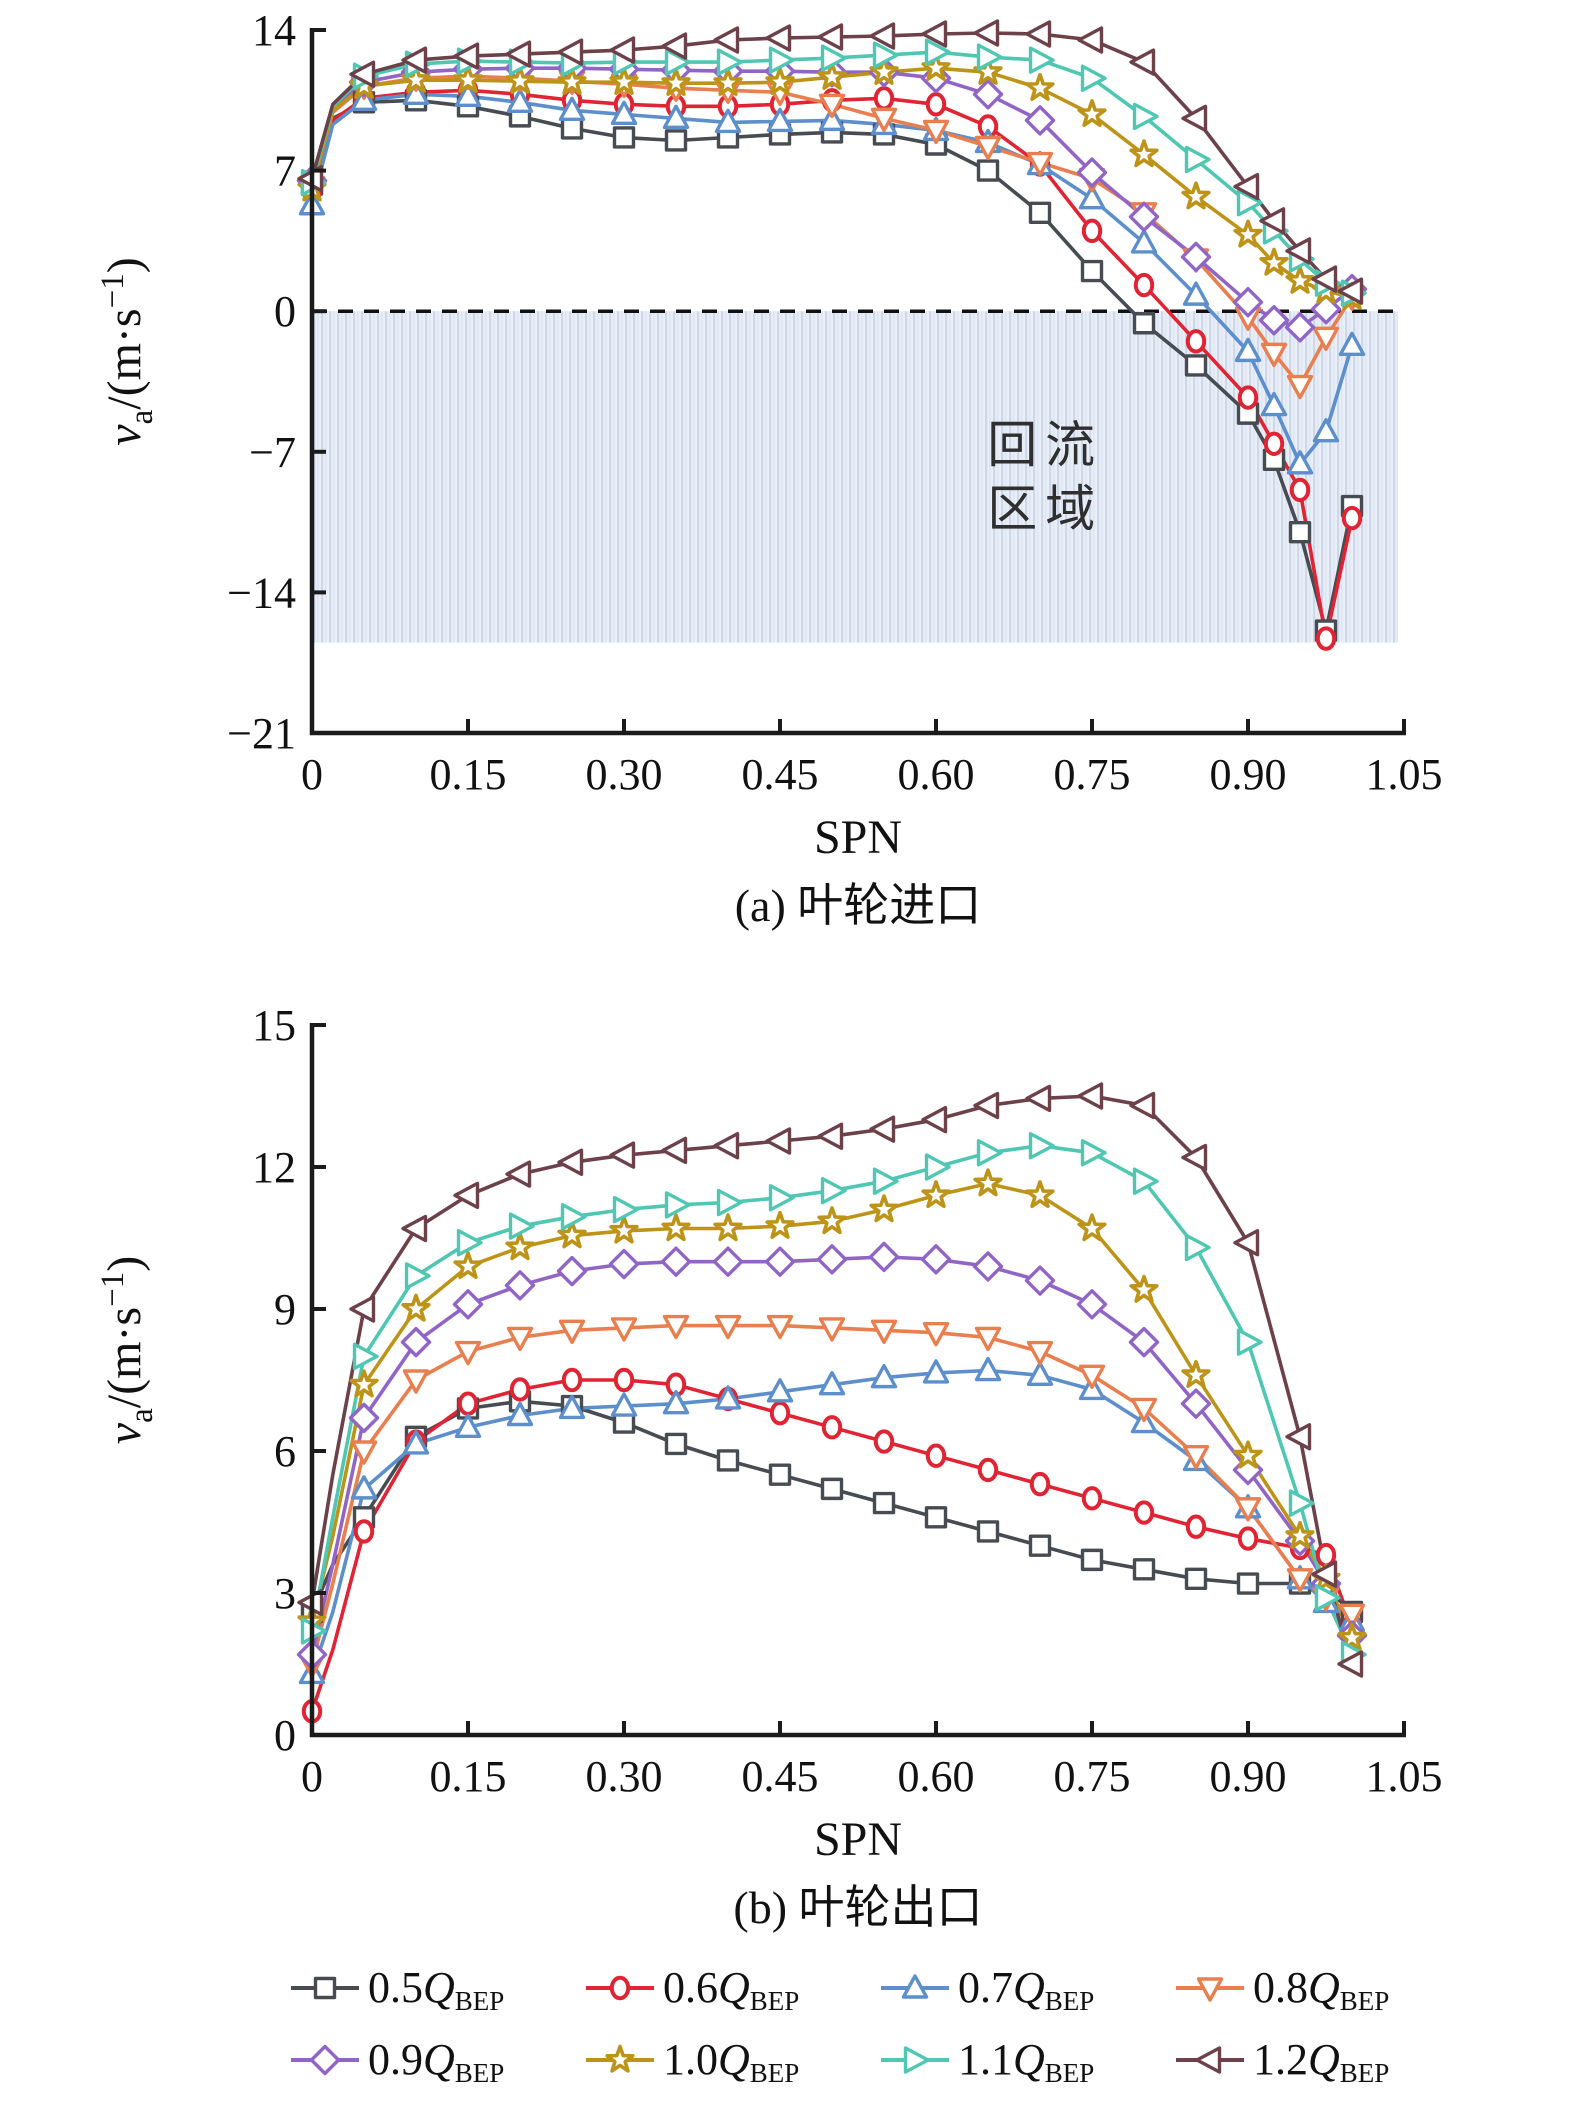 This screenshot has height=2114, width=1575. Describe the element at coordinates (261, 592) in the screenshot. I see `y-tick-label: −14` at that location.